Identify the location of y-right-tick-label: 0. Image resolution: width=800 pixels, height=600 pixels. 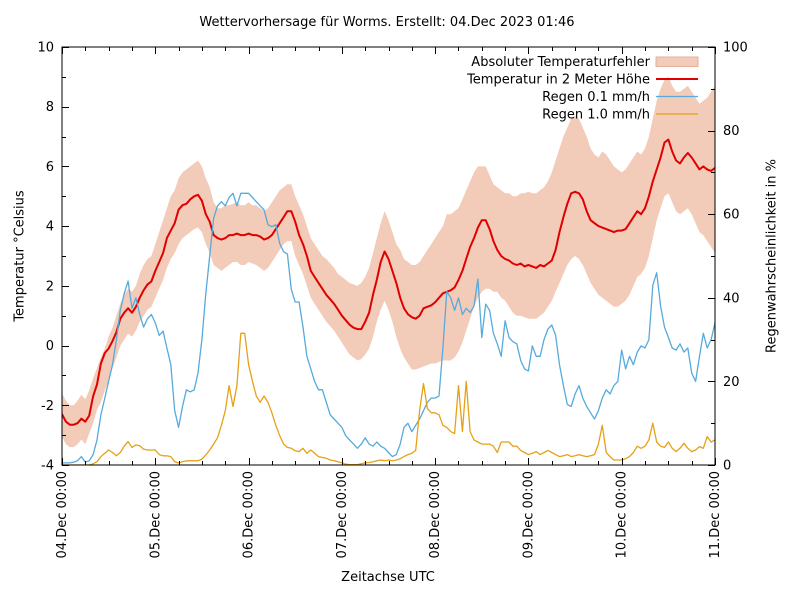
(727, 466).